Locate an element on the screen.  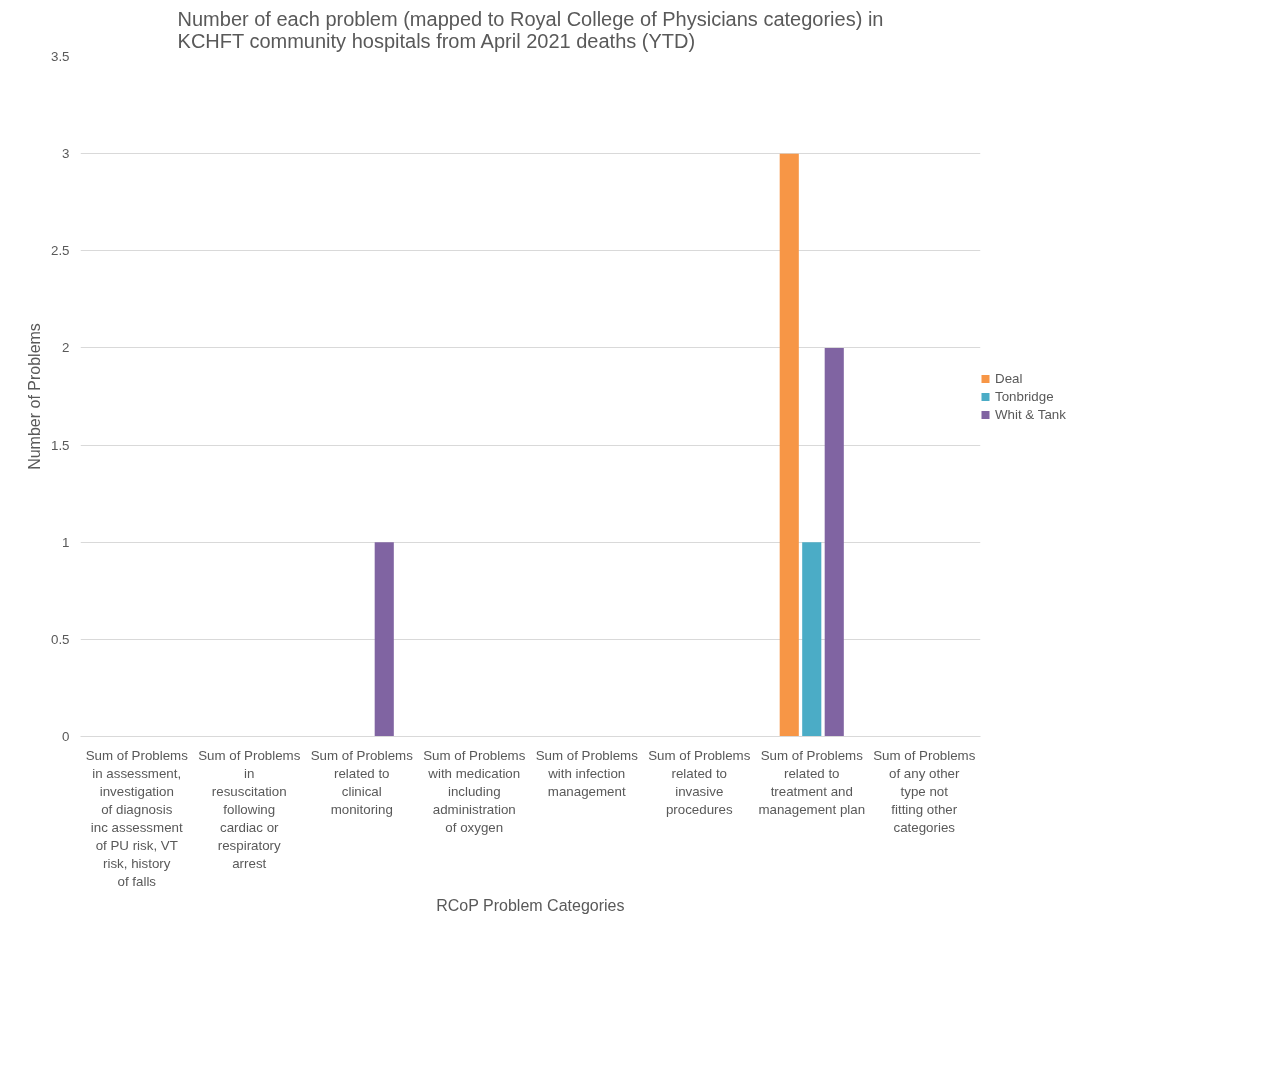
x-tick-label: Sum of Problems of any other type not fitting other categories is located at coordinates (924, 791).